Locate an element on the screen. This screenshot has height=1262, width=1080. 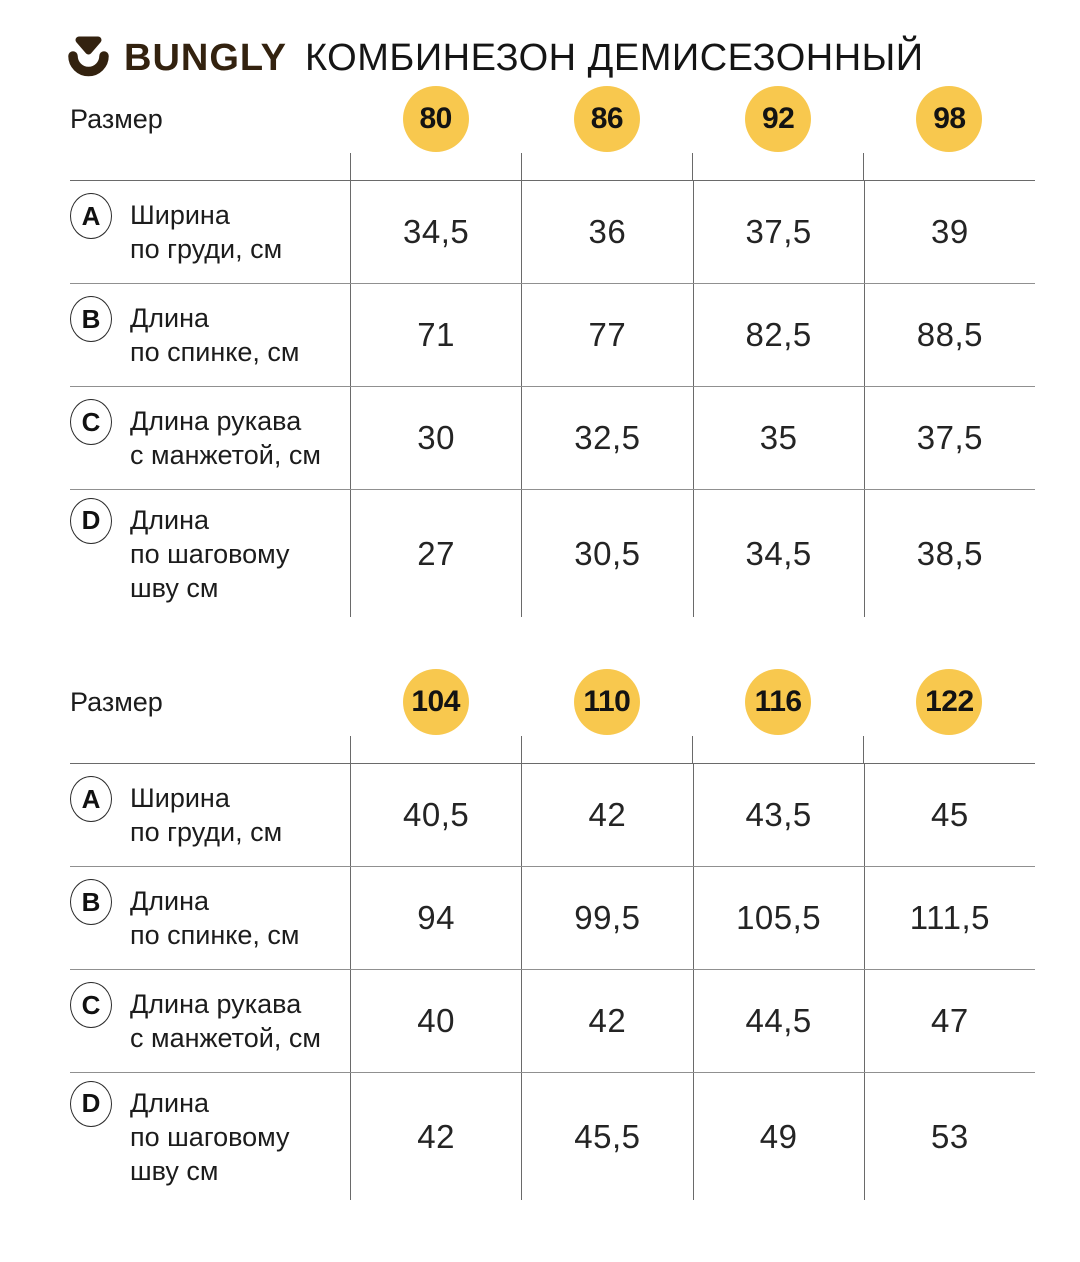
value-cell: 47 is located at coordinates (949, 1021).